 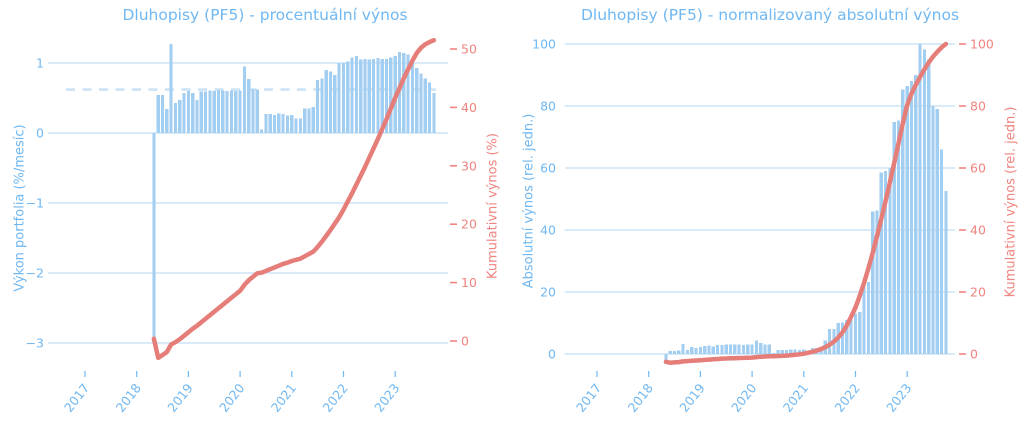 I want to click on right-chart-y-axis-label-right: Kumulativní výnos (rel. jedn.), so click(x=1011, y=202).